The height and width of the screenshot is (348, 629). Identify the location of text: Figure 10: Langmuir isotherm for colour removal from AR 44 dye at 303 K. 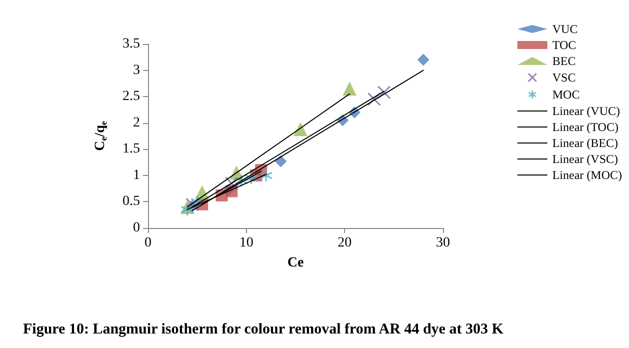
(263, 330).